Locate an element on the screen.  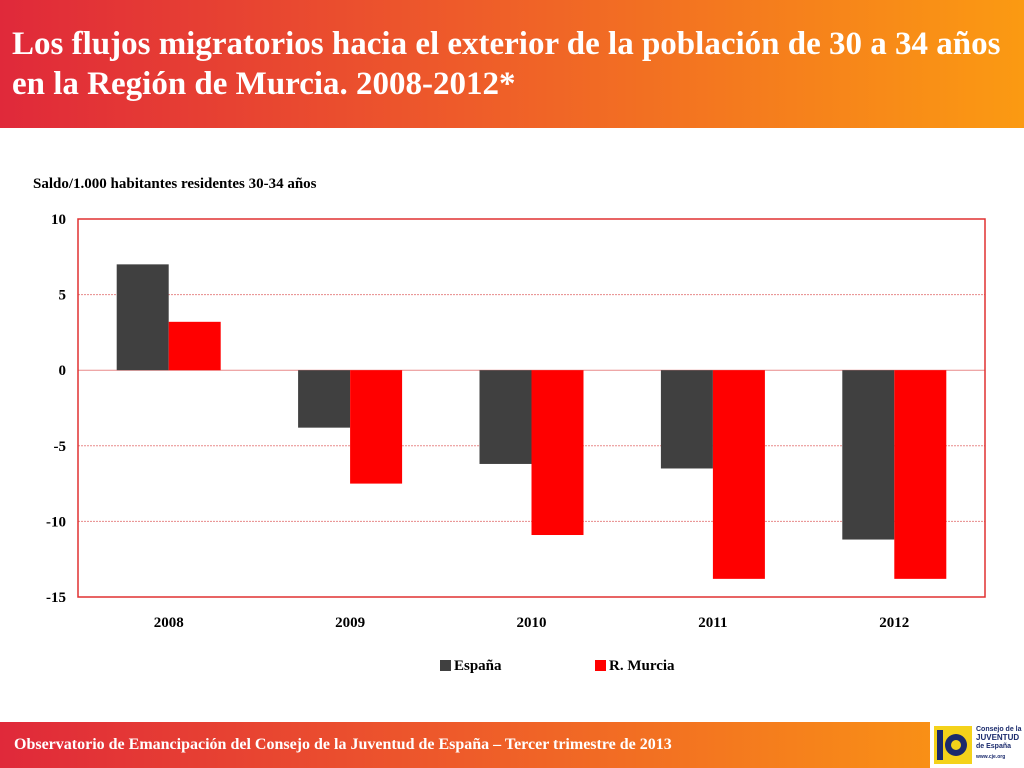
bar-murcia-2010 is located at coordinates (557, 453).